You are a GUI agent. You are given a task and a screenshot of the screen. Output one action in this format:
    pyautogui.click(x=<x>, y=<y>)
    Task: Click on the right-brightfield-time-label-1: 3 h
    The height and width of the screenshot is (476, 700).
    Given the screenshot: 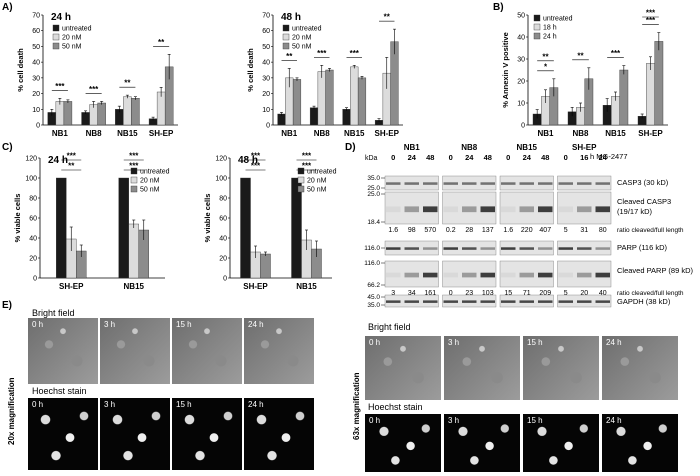 What is the action you would take?
    pyautogui.click(x=454, y=342)
    